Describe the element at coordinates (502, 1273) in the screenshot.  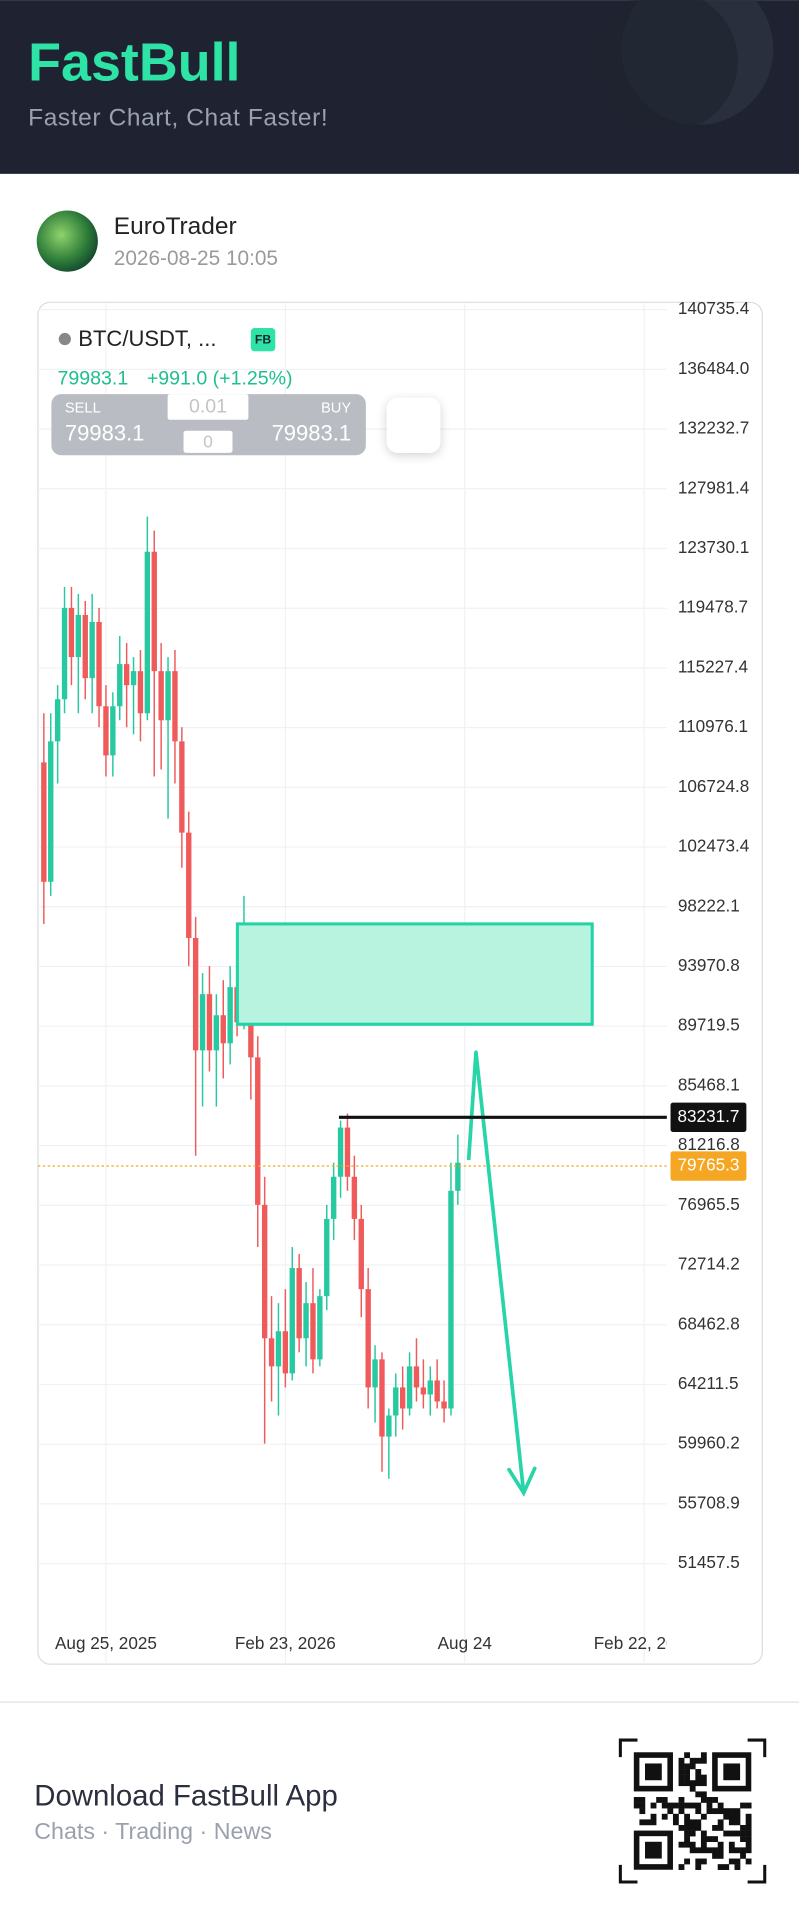
I see `overlay` at that location.